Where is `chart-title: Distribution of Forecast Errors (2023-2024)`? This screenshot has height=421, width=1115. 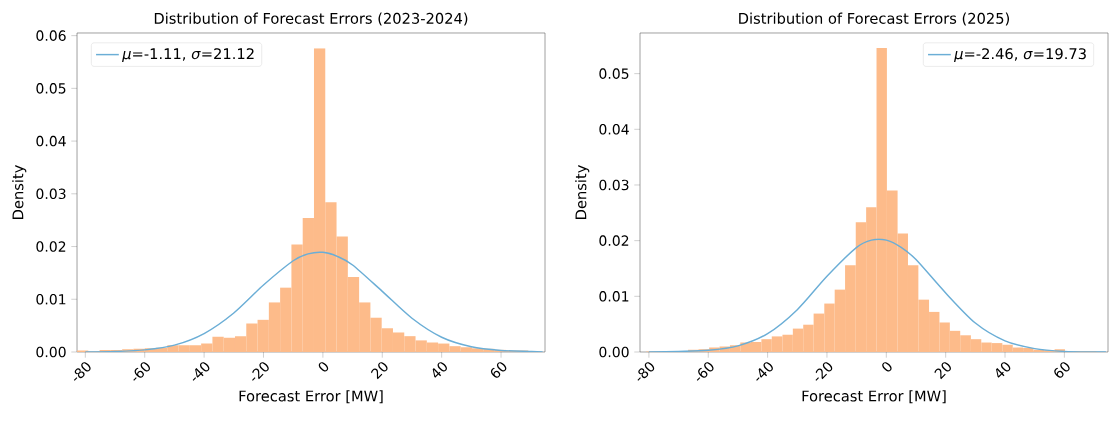
chart-title: Distribution of Forecast Errors (2023-2024) is located at coordinates (311, 19).